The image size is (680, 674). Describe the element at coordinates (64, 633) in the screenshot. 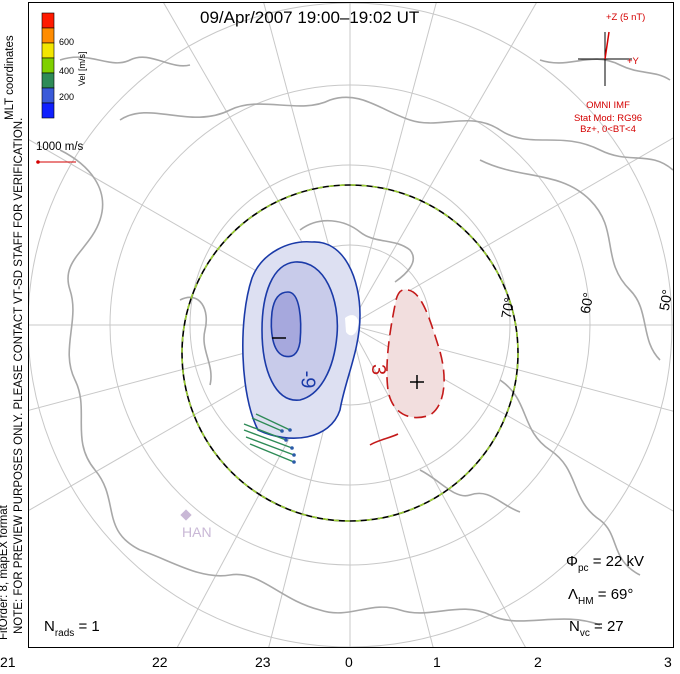

I see `stat-nrads-sub: rads` at that location.